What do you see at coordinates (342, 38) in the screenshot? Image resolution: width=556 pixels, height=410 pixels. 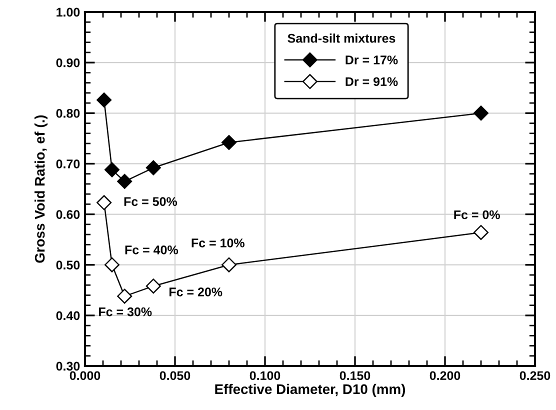 I see `legend-title: Sand-silt mixtures` at bounding box center [342, 38].